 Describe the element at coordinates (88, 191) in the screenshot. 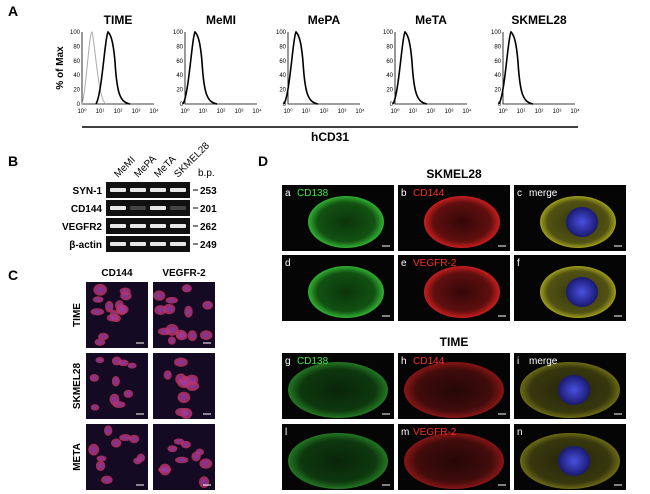

I see `row-label: SYN-1` at that location.